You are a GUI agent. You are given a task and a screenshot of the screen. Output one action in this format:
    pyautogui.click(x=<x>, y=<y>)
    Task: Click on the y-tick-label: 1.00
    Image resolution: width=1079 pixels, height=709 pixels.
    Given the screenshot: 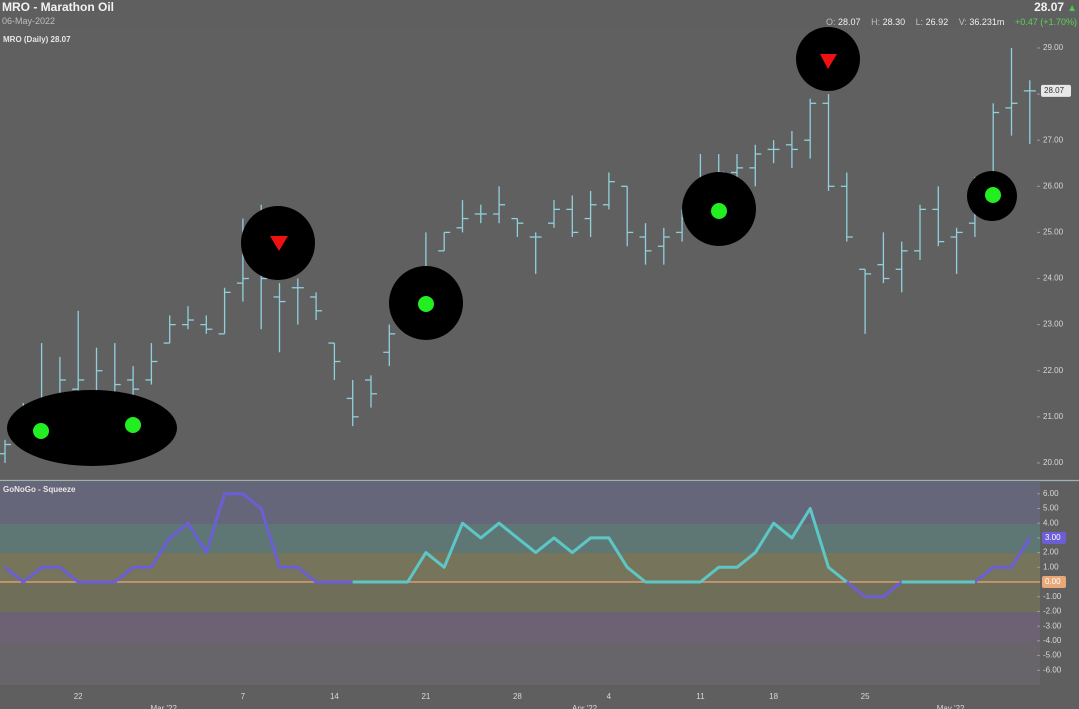 What is the action you would take?
    pyautogui.click(x=1051, y=566)
    